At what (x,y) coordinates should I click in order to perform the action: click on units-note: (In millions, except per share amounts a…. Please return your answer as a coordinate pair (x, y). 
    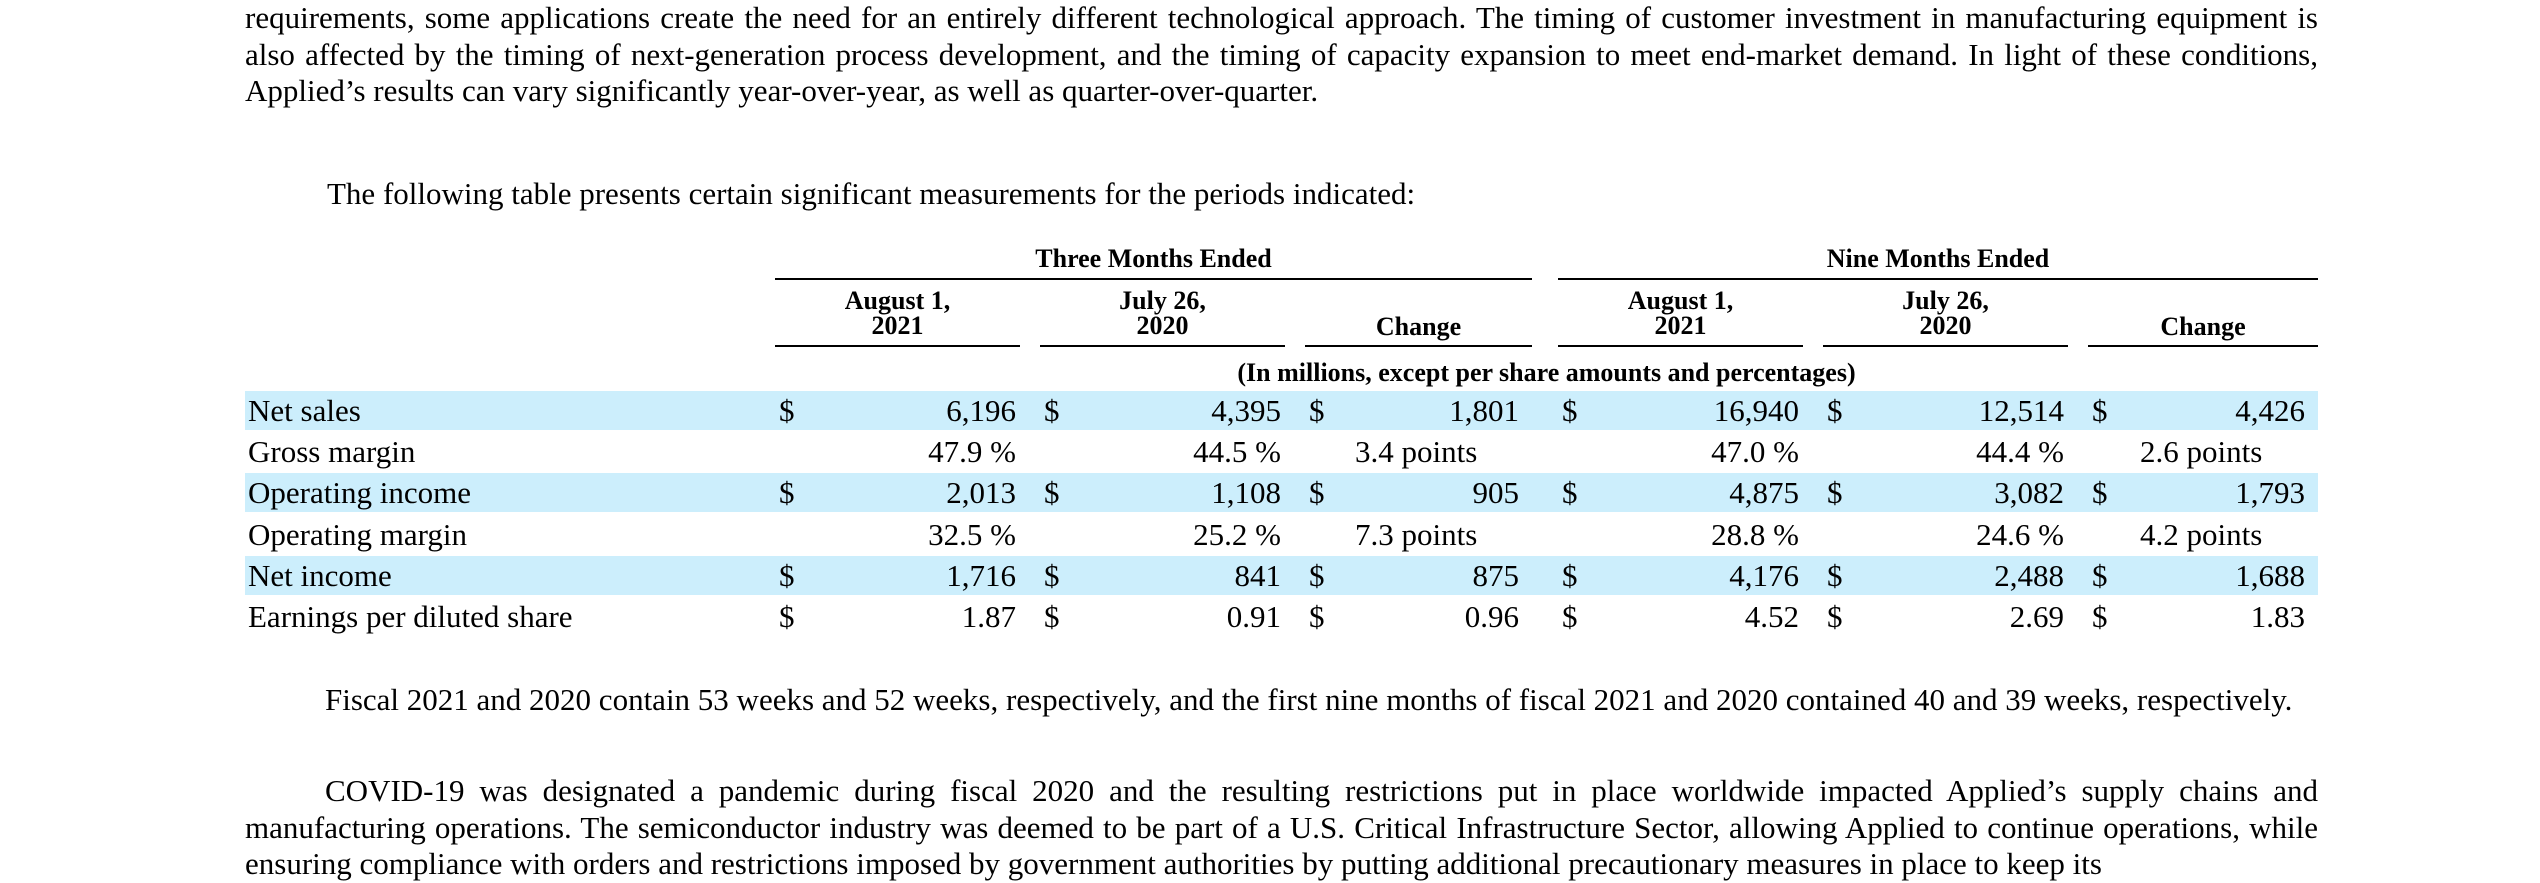
    Looking at the image, I should click on (1546, 372).